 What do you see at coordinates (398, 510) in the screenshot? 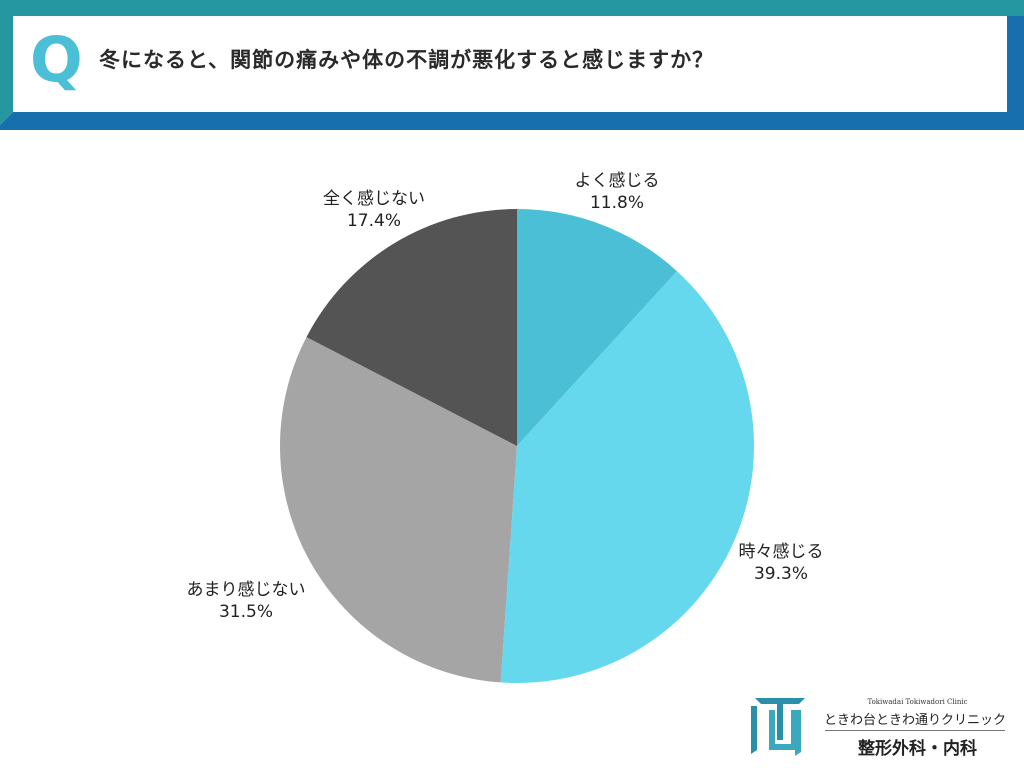
I see `slice-rarely` at bounding box center [398, 510].